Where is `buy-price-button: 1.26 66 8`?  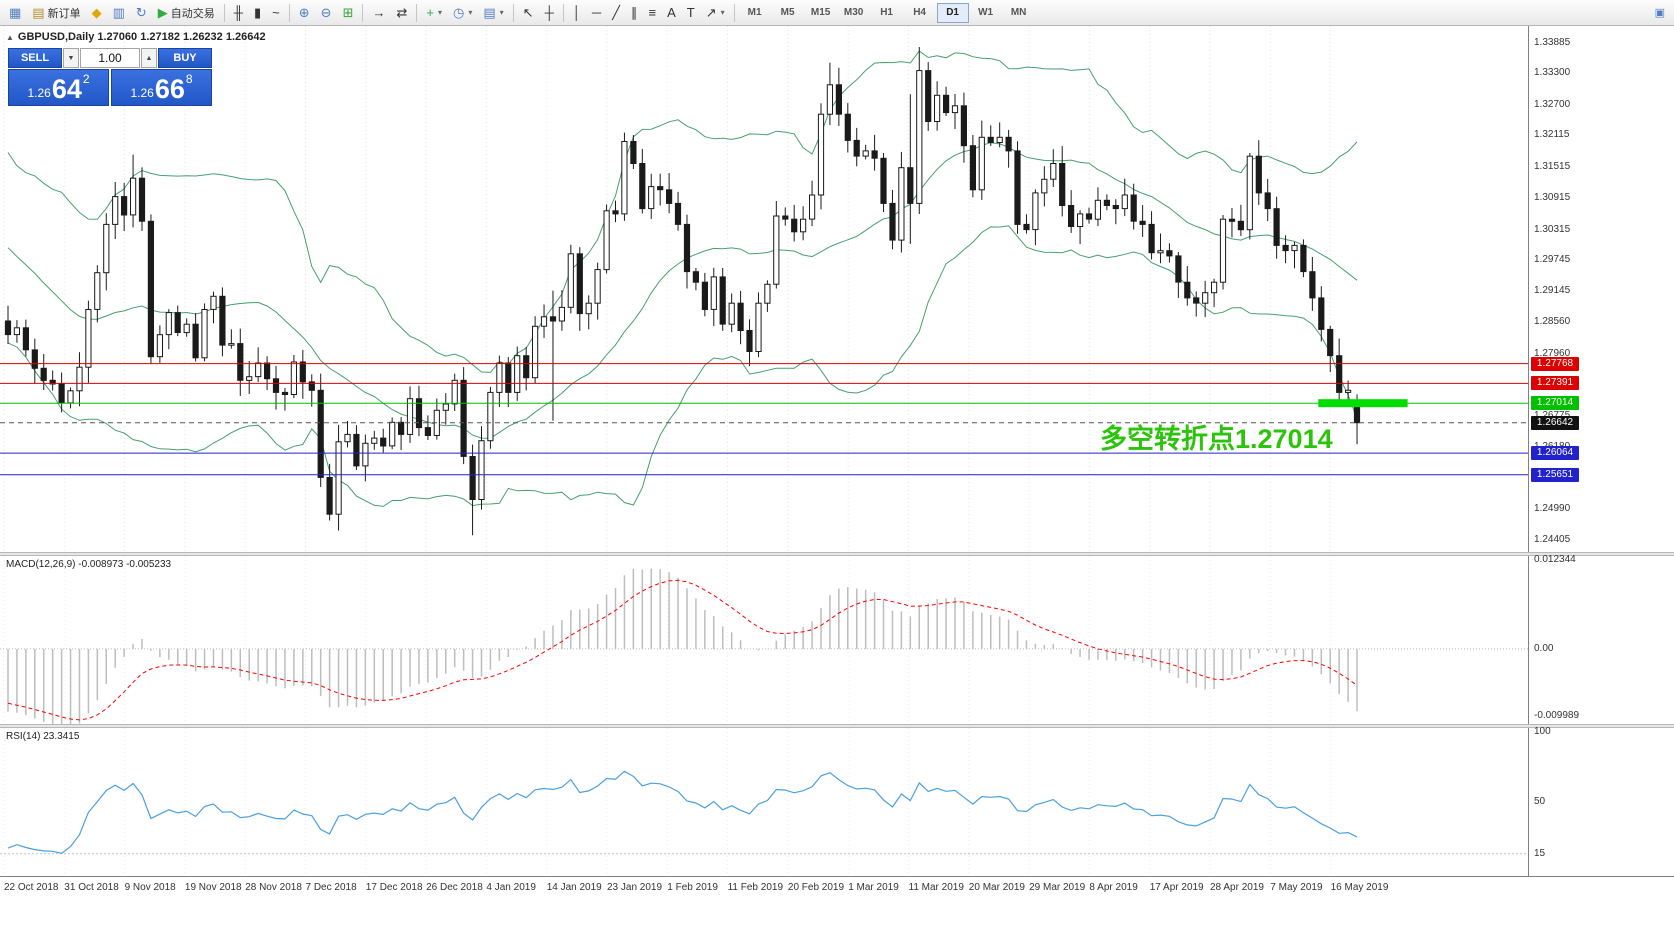 buy-price-button: 1.26 66 8 is located at coordinates (161, 87).